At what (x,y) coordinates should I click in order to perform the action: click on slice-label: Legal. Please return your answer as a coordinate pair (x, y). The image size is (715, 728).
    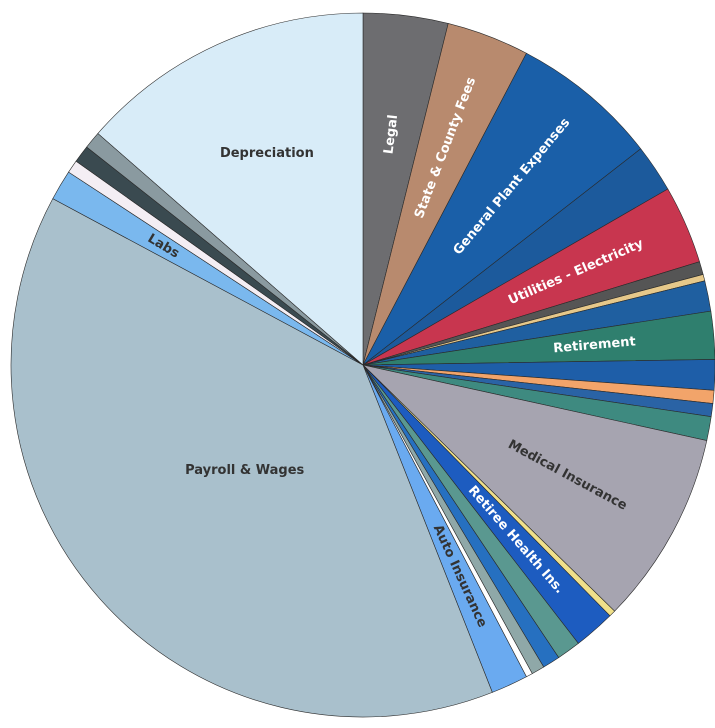
    Looking at the image, I should click on (391, 134).